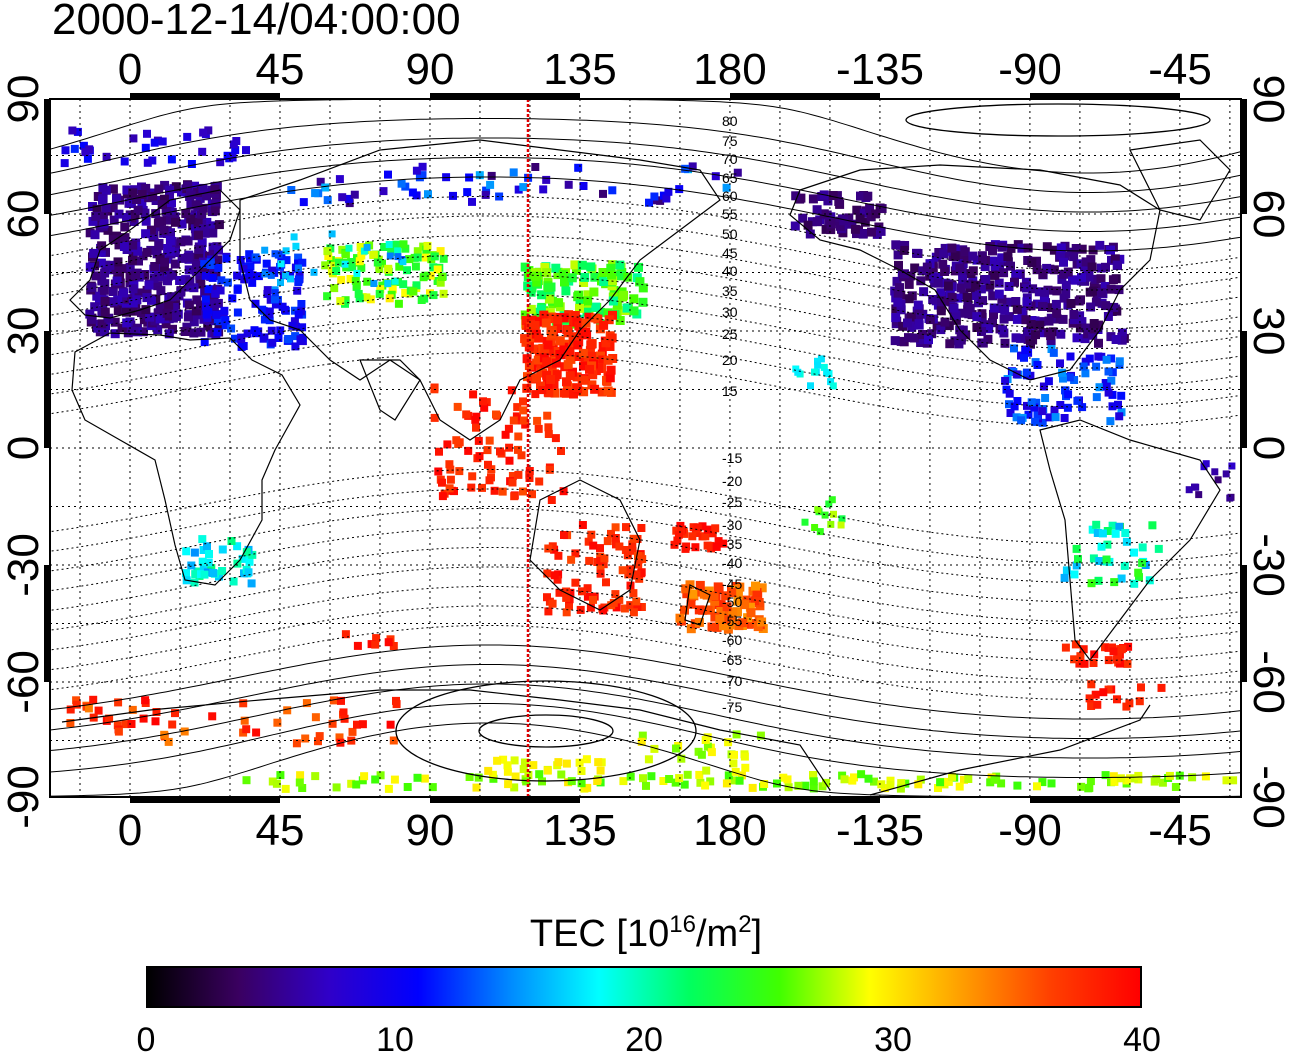  I want to click on colorbar-title-mid: /m, so click(717, 933).